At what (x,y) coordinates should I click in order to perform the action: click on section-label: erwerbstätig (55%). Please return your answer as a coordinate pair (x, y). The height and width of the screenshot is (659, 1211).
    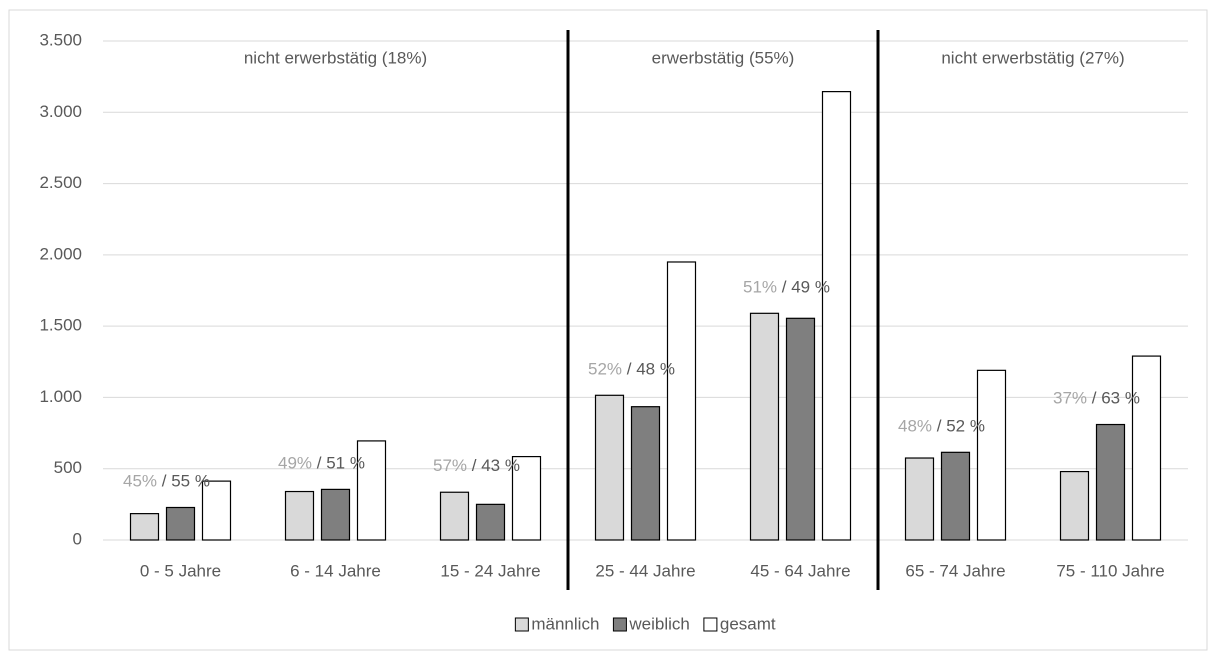
    Looking at the image, I should click on (723, 57).